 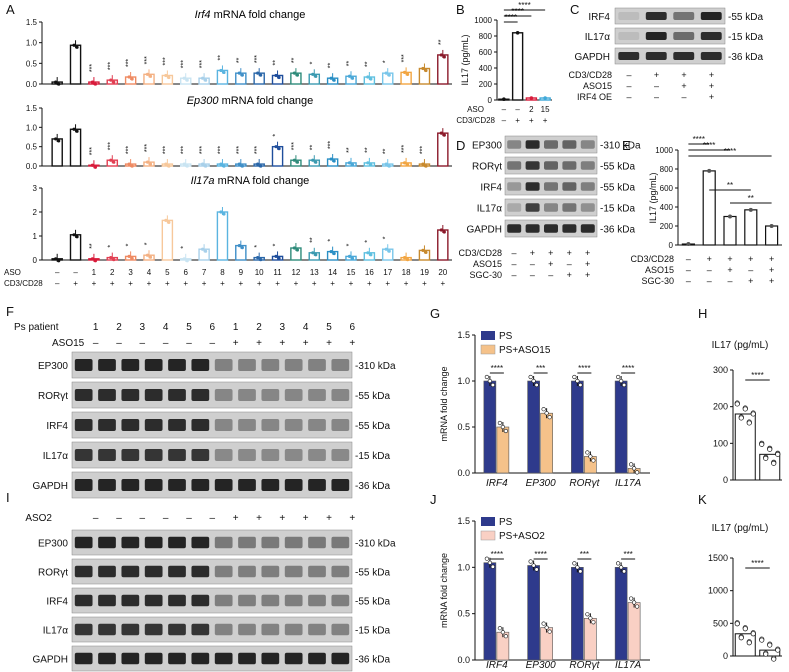 What do you see at coordinates (329, 327) in the screenshot?
I see `f-patient-cell: 5` at bounding box center [329, 327].